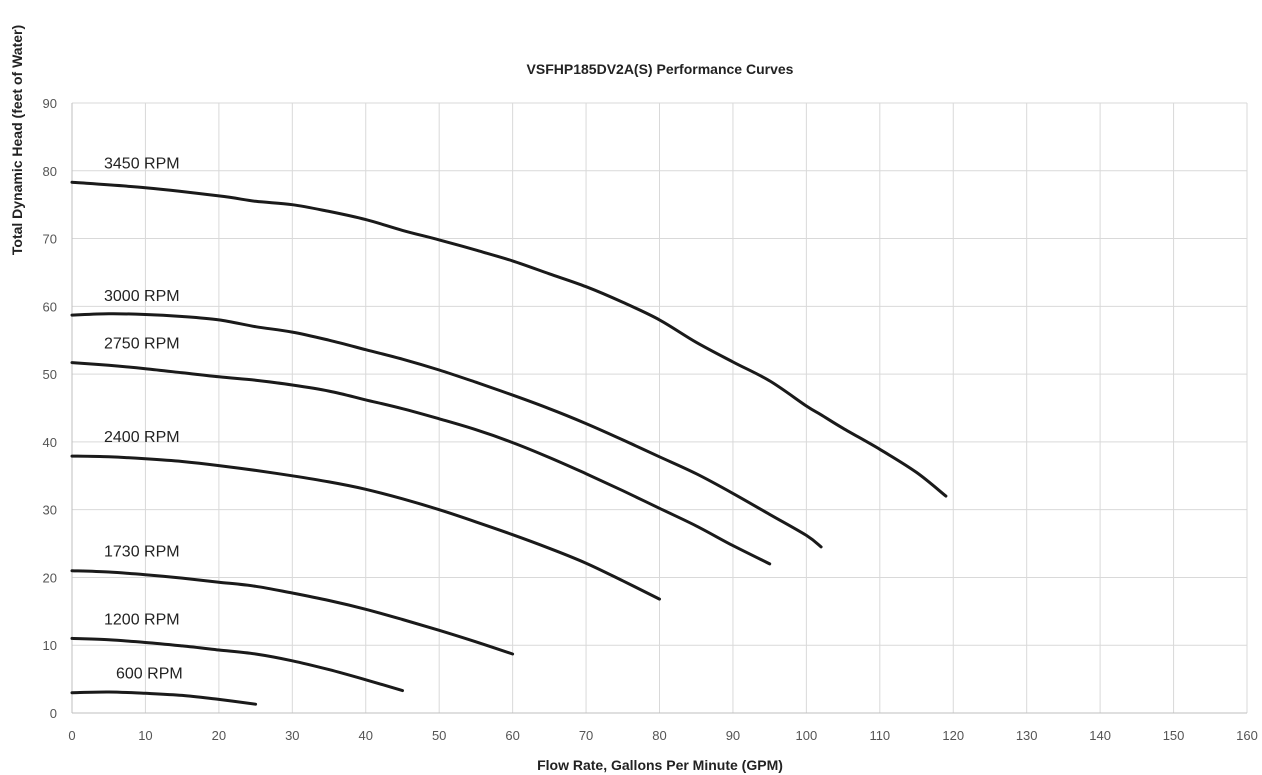 Image resolution: width=1262 pixels, height=775 pixels. Describe the element at coordinates (219, 735) in the screenshot. I see `x-tick-label: 20` at that location.